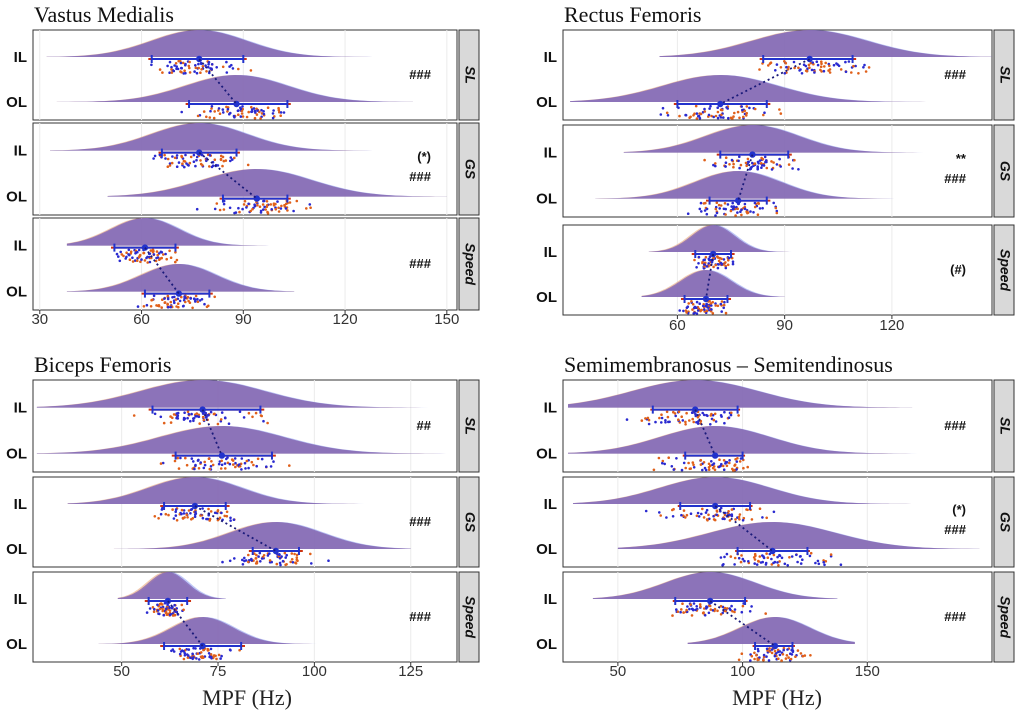 The image size is (1021, 715). Describe the element at coordinates (202, 409) in the screenshot. I see `mean-marker` at that location.